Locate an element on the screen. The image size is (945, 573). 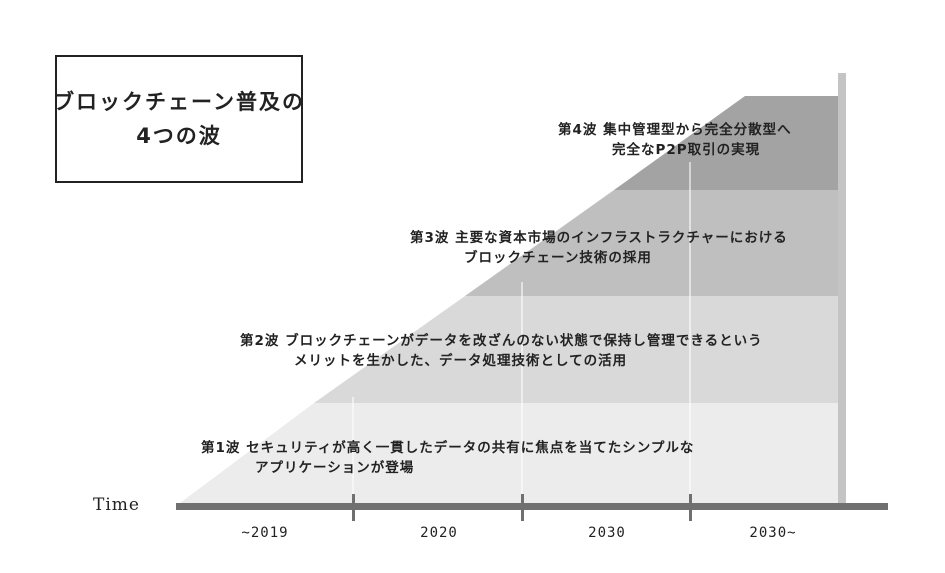
wave-2-label: 第2波 is located at coordinates (260, 341).